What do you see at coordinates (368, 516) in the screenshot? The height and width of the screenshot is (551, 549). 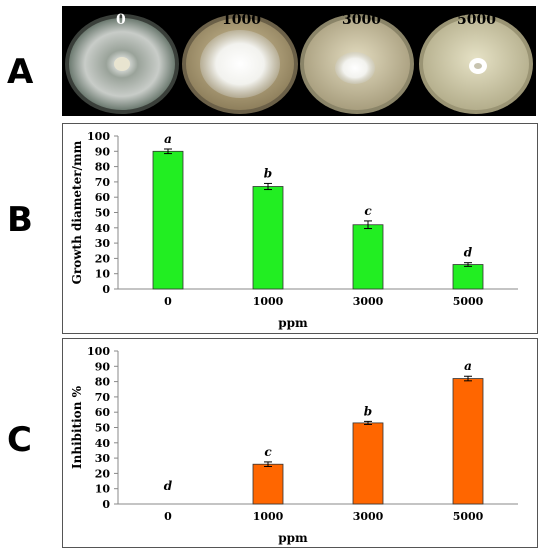 I see `inhibition-x-tick-label: 3000` at bounding box center [368, 516].